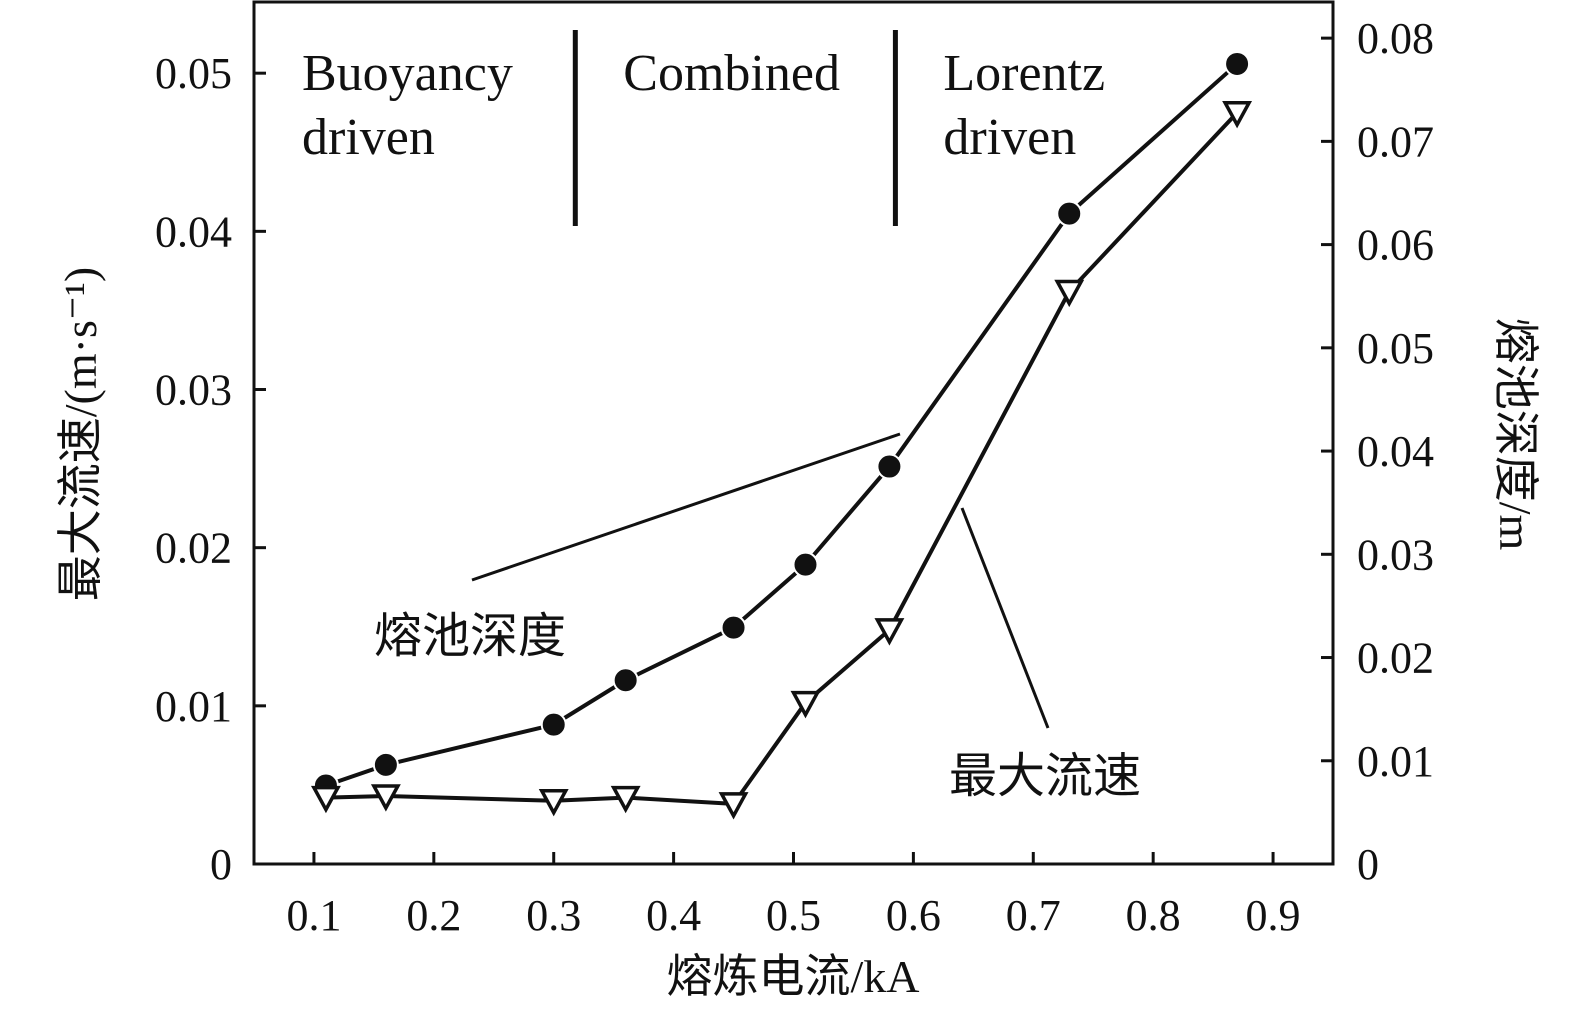  What do you see at coordinates (1395, 451) in the screenshot?
I see `right-tick-label: 0.04` at bounding box center [1395, 451].